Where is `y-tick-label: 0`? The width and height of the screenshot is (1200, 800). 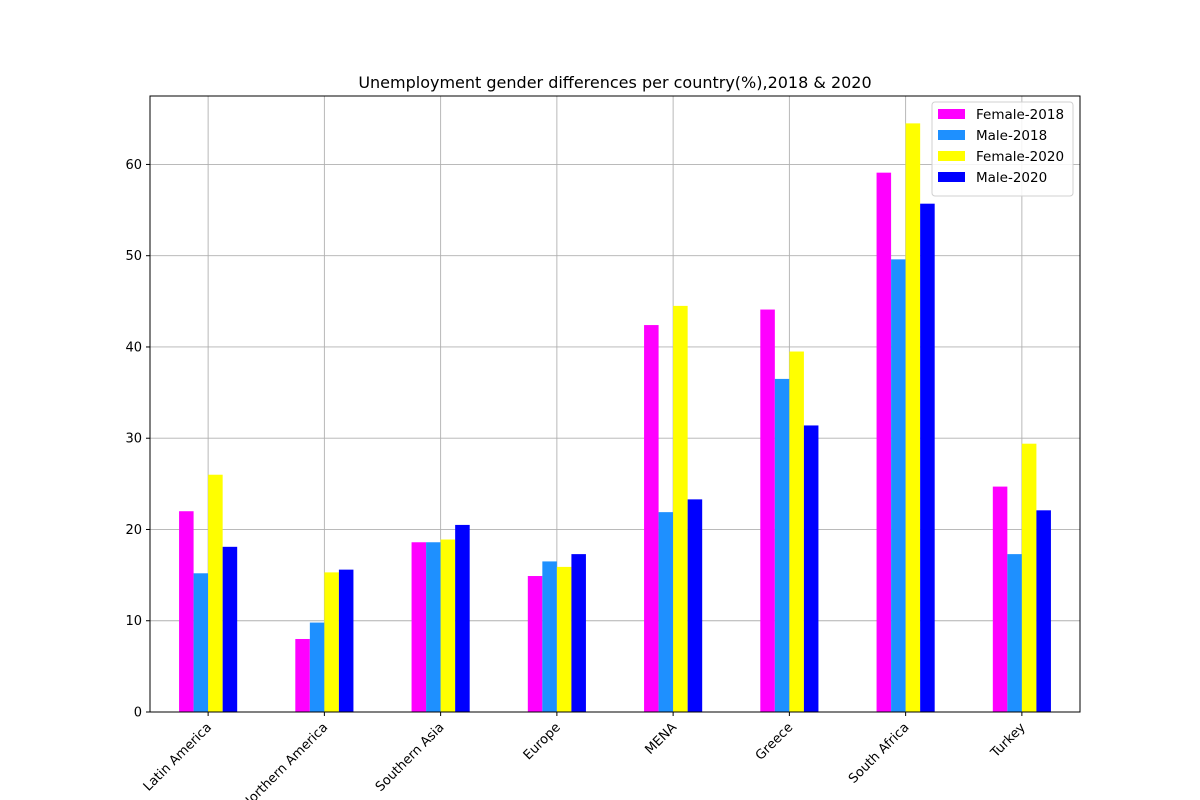 y-tick-label: 0 is located at coordinates (138, 713).